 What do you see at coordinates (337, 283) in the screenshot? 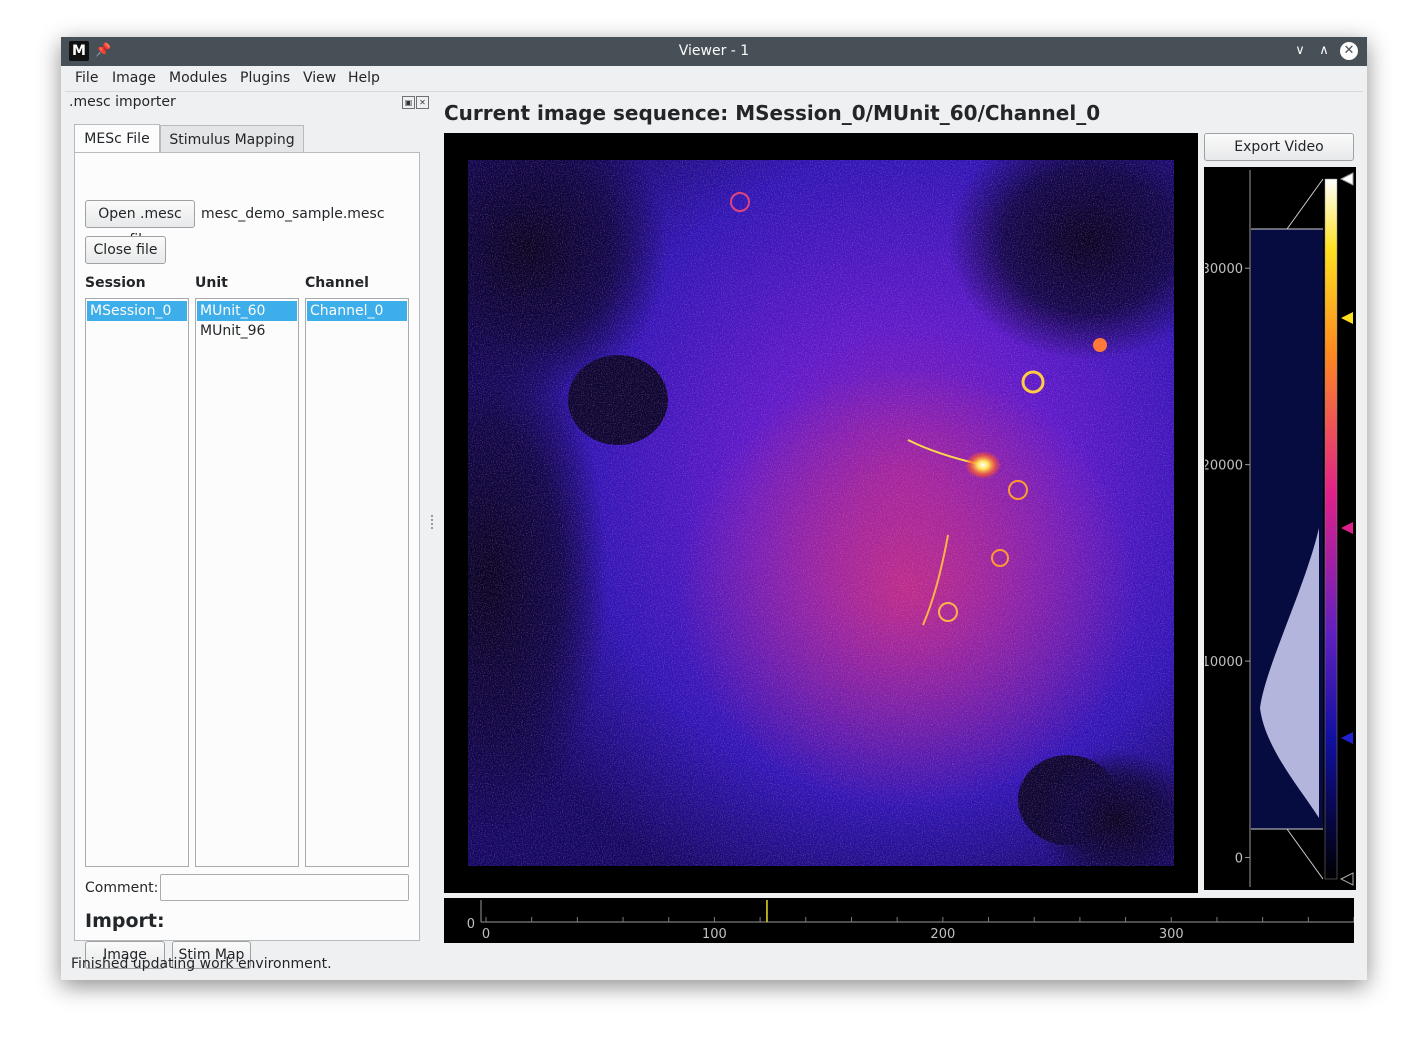
I see `channel-header: Channel` at bounding box center [337, 283].